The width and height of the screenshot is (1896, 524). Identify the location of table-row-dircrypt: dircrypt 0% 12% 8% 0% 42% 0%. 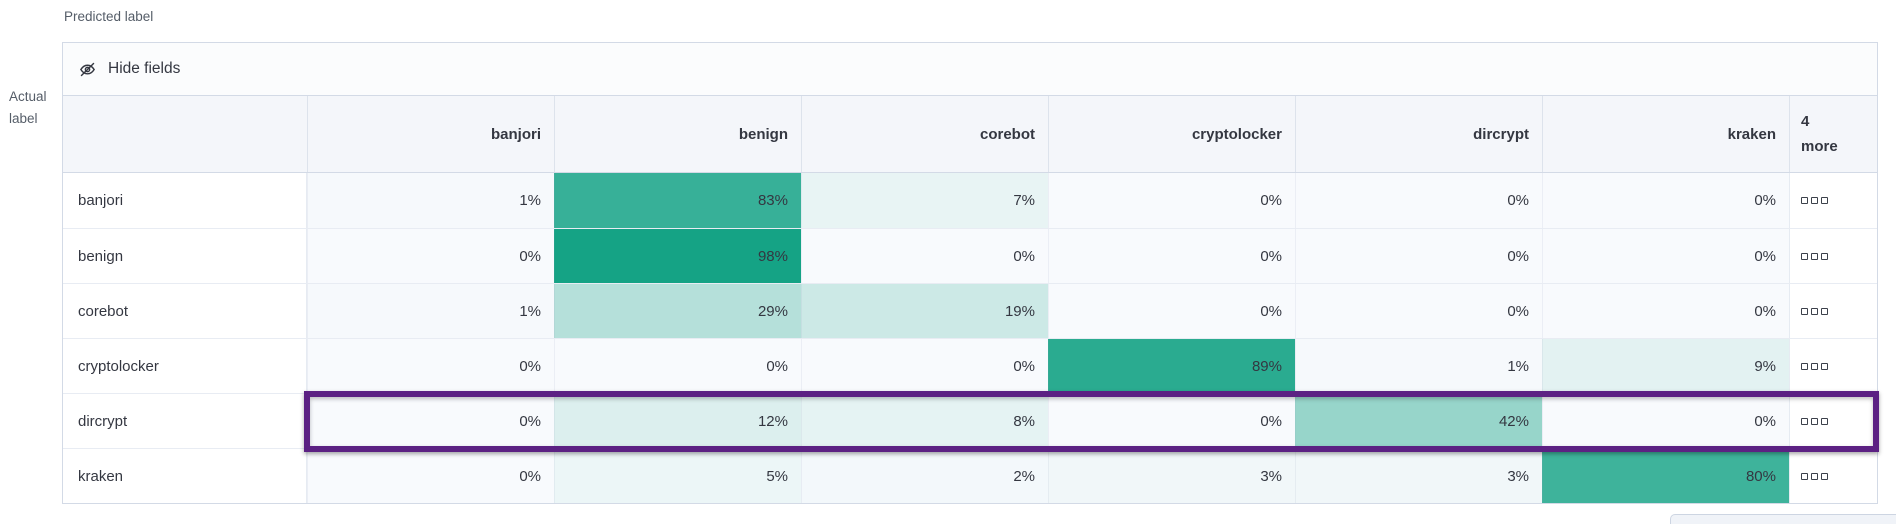
(970, 420).